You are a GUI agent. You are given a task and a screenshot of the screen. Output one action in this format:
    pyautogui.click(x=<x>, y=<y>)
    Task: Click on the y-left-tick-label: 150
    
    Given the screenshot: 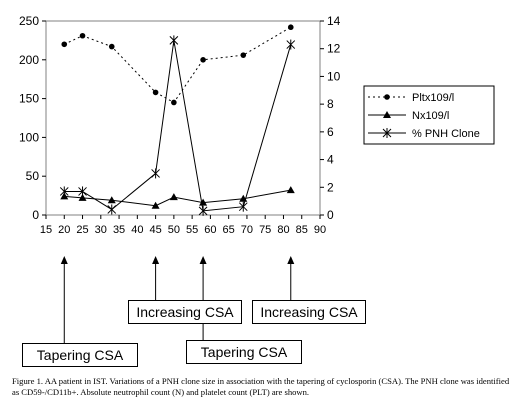 What is the action you would take?
    pyautogui.click(x=29, y=99)
    